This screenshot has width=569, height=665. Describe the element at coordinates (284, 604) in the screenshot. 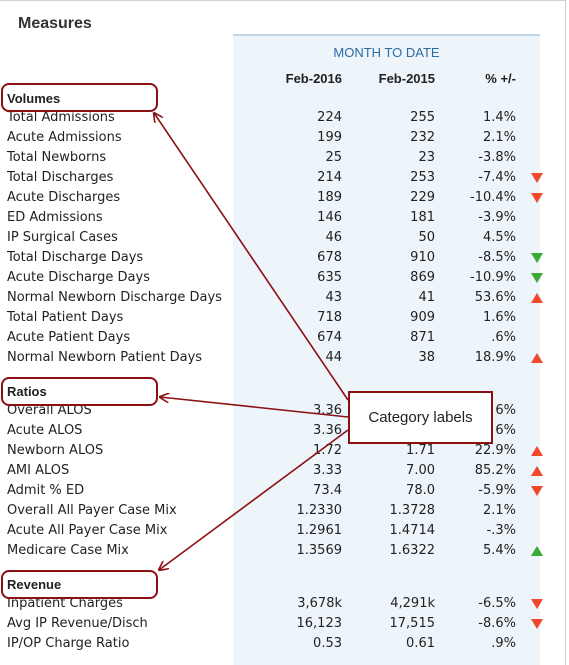

I see `table-row: Inpatient Charges 3,678k 4,291k -6.5%` at that location.